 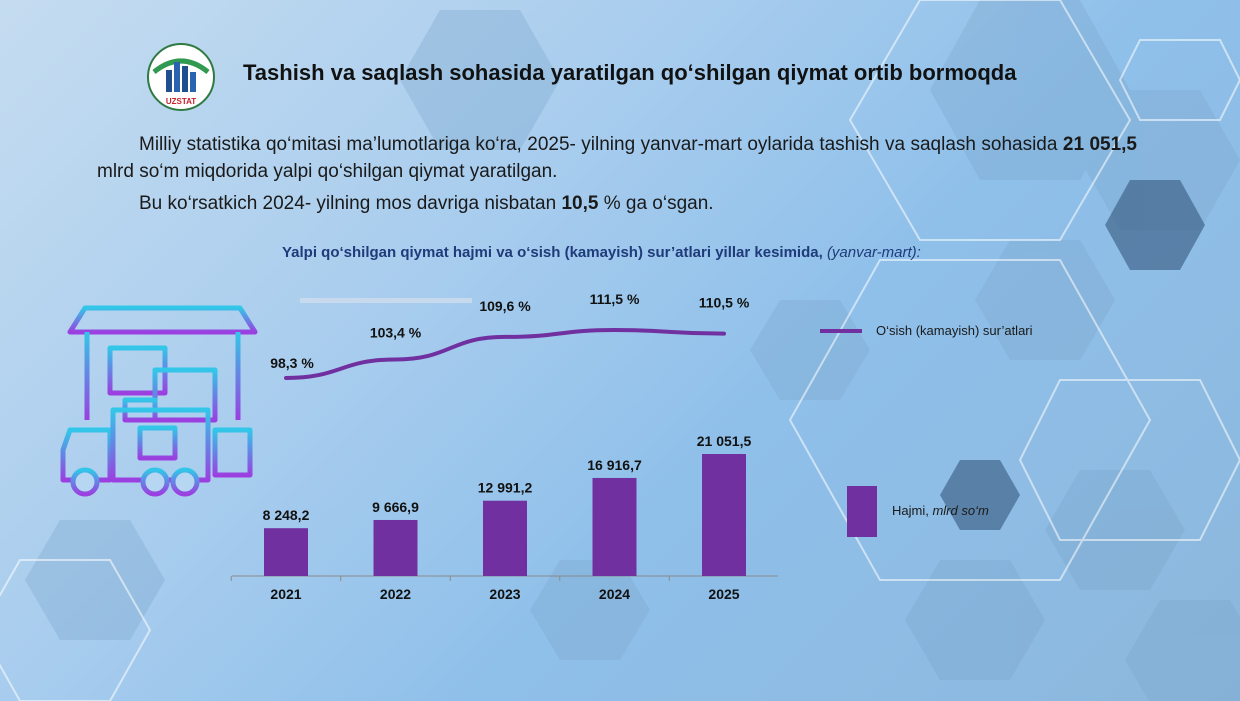 What do you see at coordinates (724, 303) in the screenshot?
I see `line-label-2025: 110,5 %` at bounding box center [724, 303].